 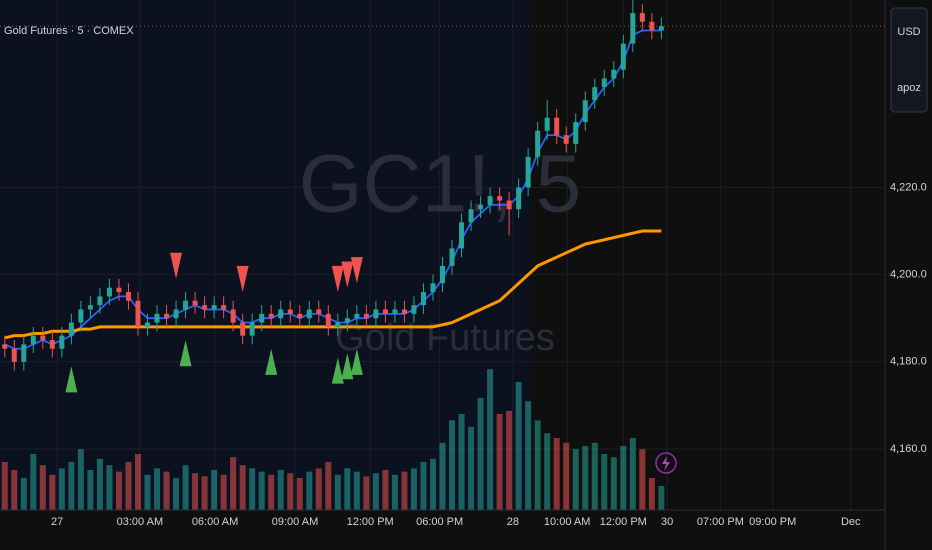 I want to click on x-tick-label: 10:00 AM, so click(x=567, y=522).